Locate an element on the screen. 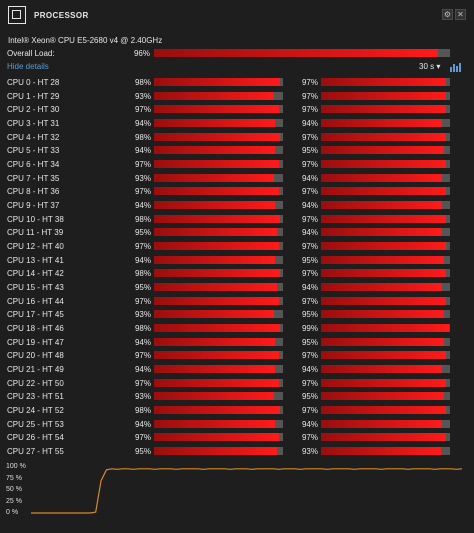  core-row: CPU 17 - HT 45 93% 95% is located at coordinates (237, 314).